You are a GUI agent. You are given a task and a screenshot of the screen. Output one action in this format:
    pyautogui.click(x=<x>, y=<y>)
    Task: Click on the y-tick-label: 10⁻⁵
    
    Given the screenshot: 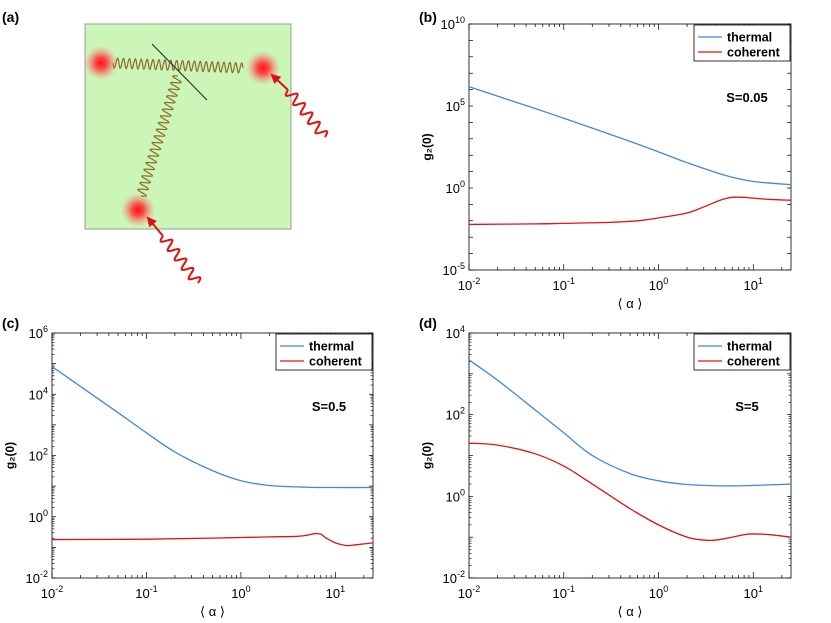 What is the action you would take?
    pyautogui.click(x=454, y=269)
    